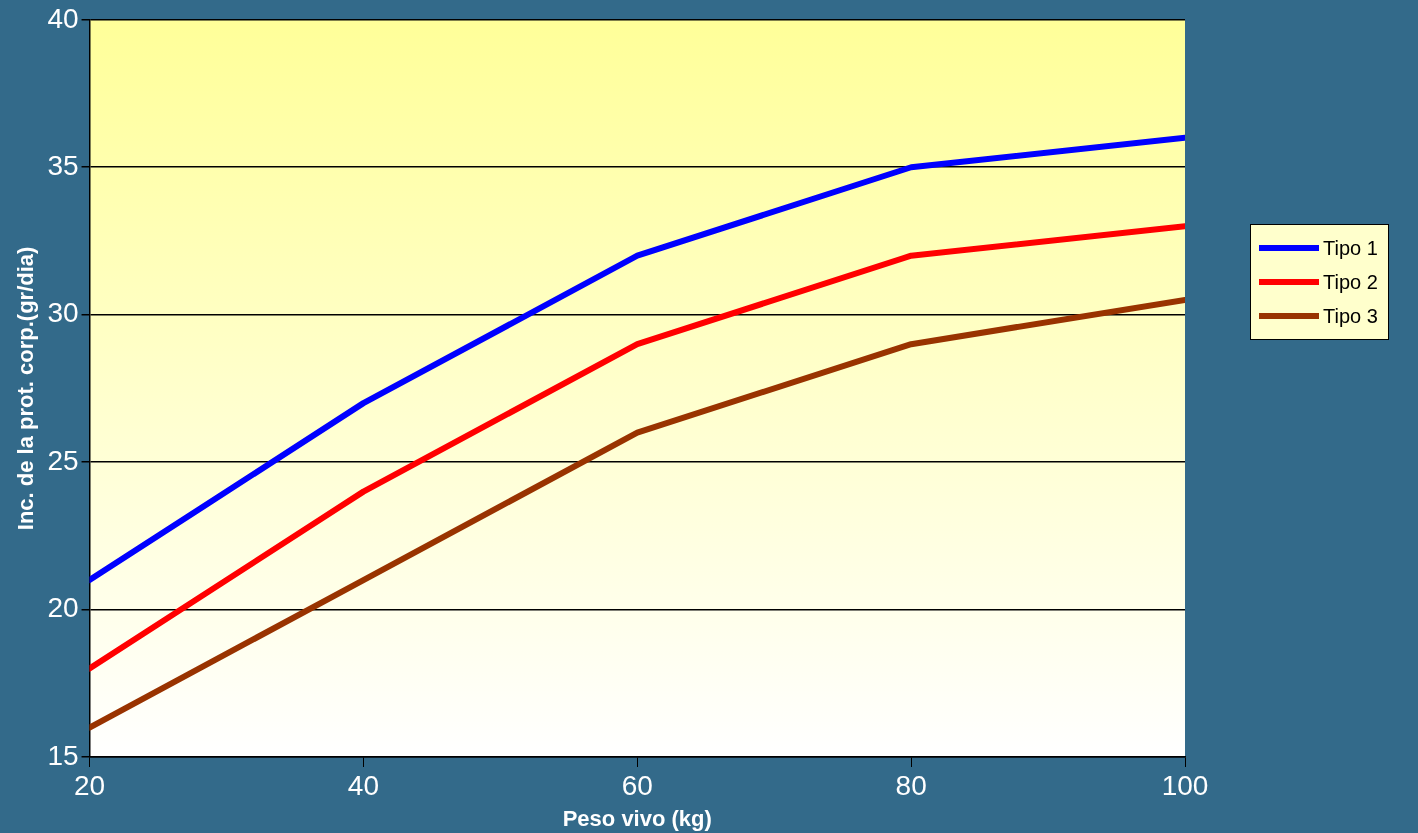 Image resolution: width=1418 pixels, height=833 pixels. What do you see at coordinates (63, 755) in the screenshot?
I see `y-tick-label: 15` at bounding box center [63, 755].